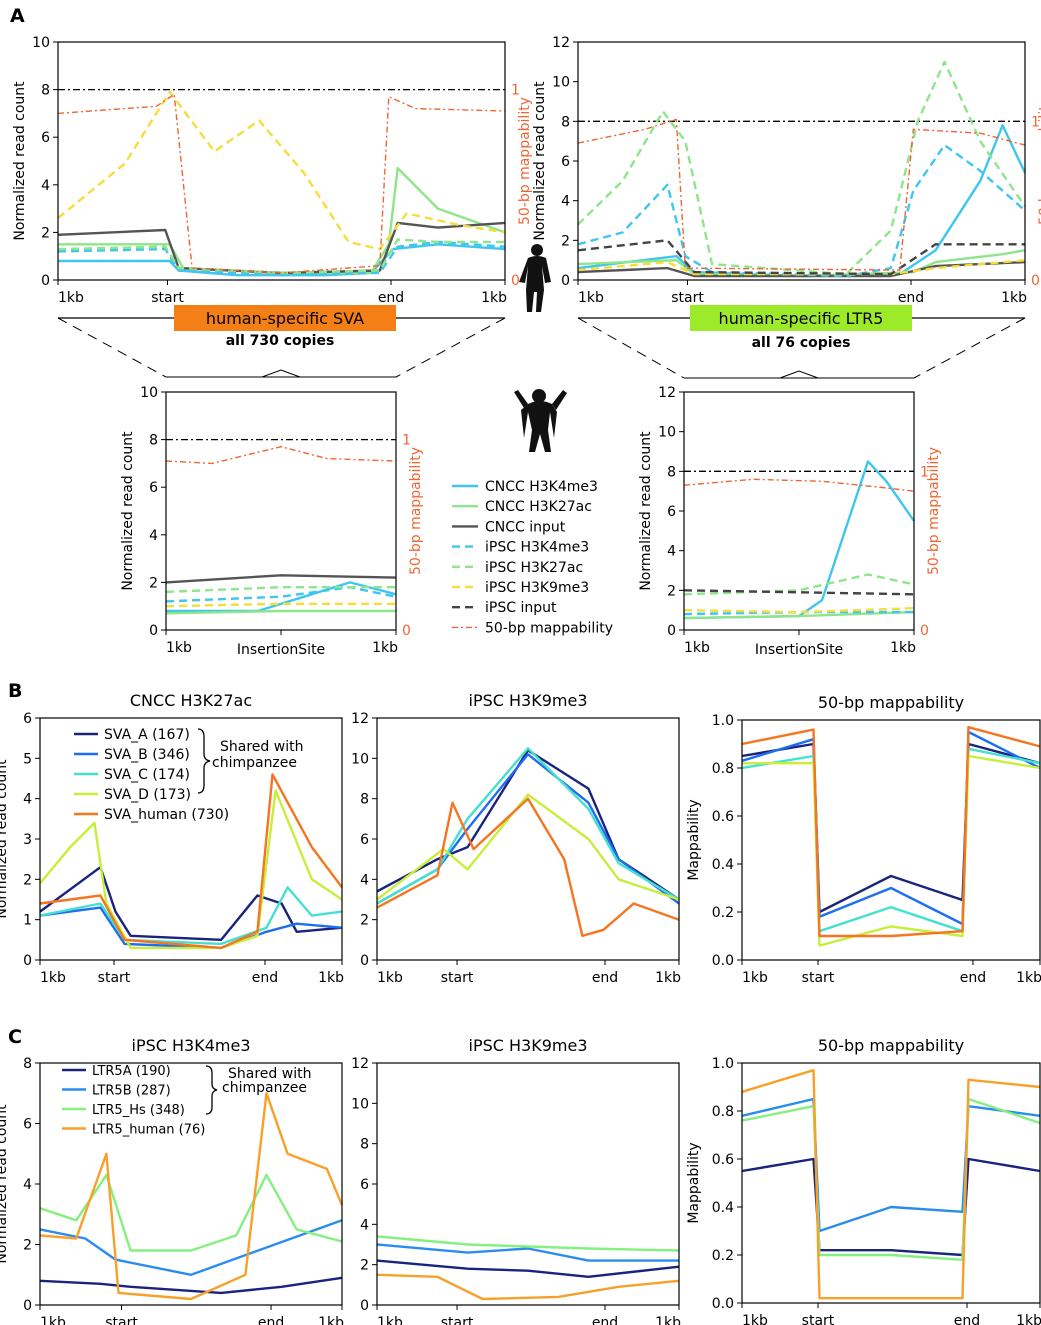  Describe the element at coordinates (802, 201) in the screenshot. I see `series-line-cncc_h3k4me3` at that location.